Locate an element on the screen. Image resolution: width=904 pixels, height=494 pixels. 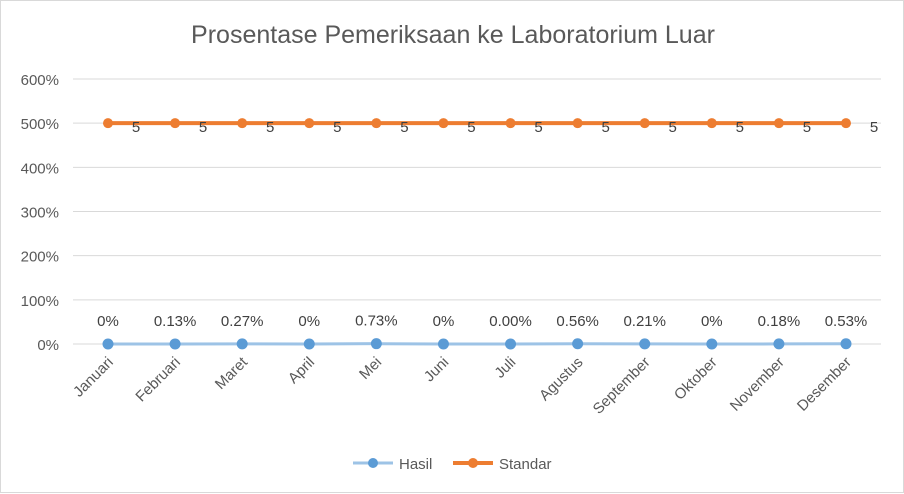
y-tick-label: 600% is located at coordinates (40, 80).